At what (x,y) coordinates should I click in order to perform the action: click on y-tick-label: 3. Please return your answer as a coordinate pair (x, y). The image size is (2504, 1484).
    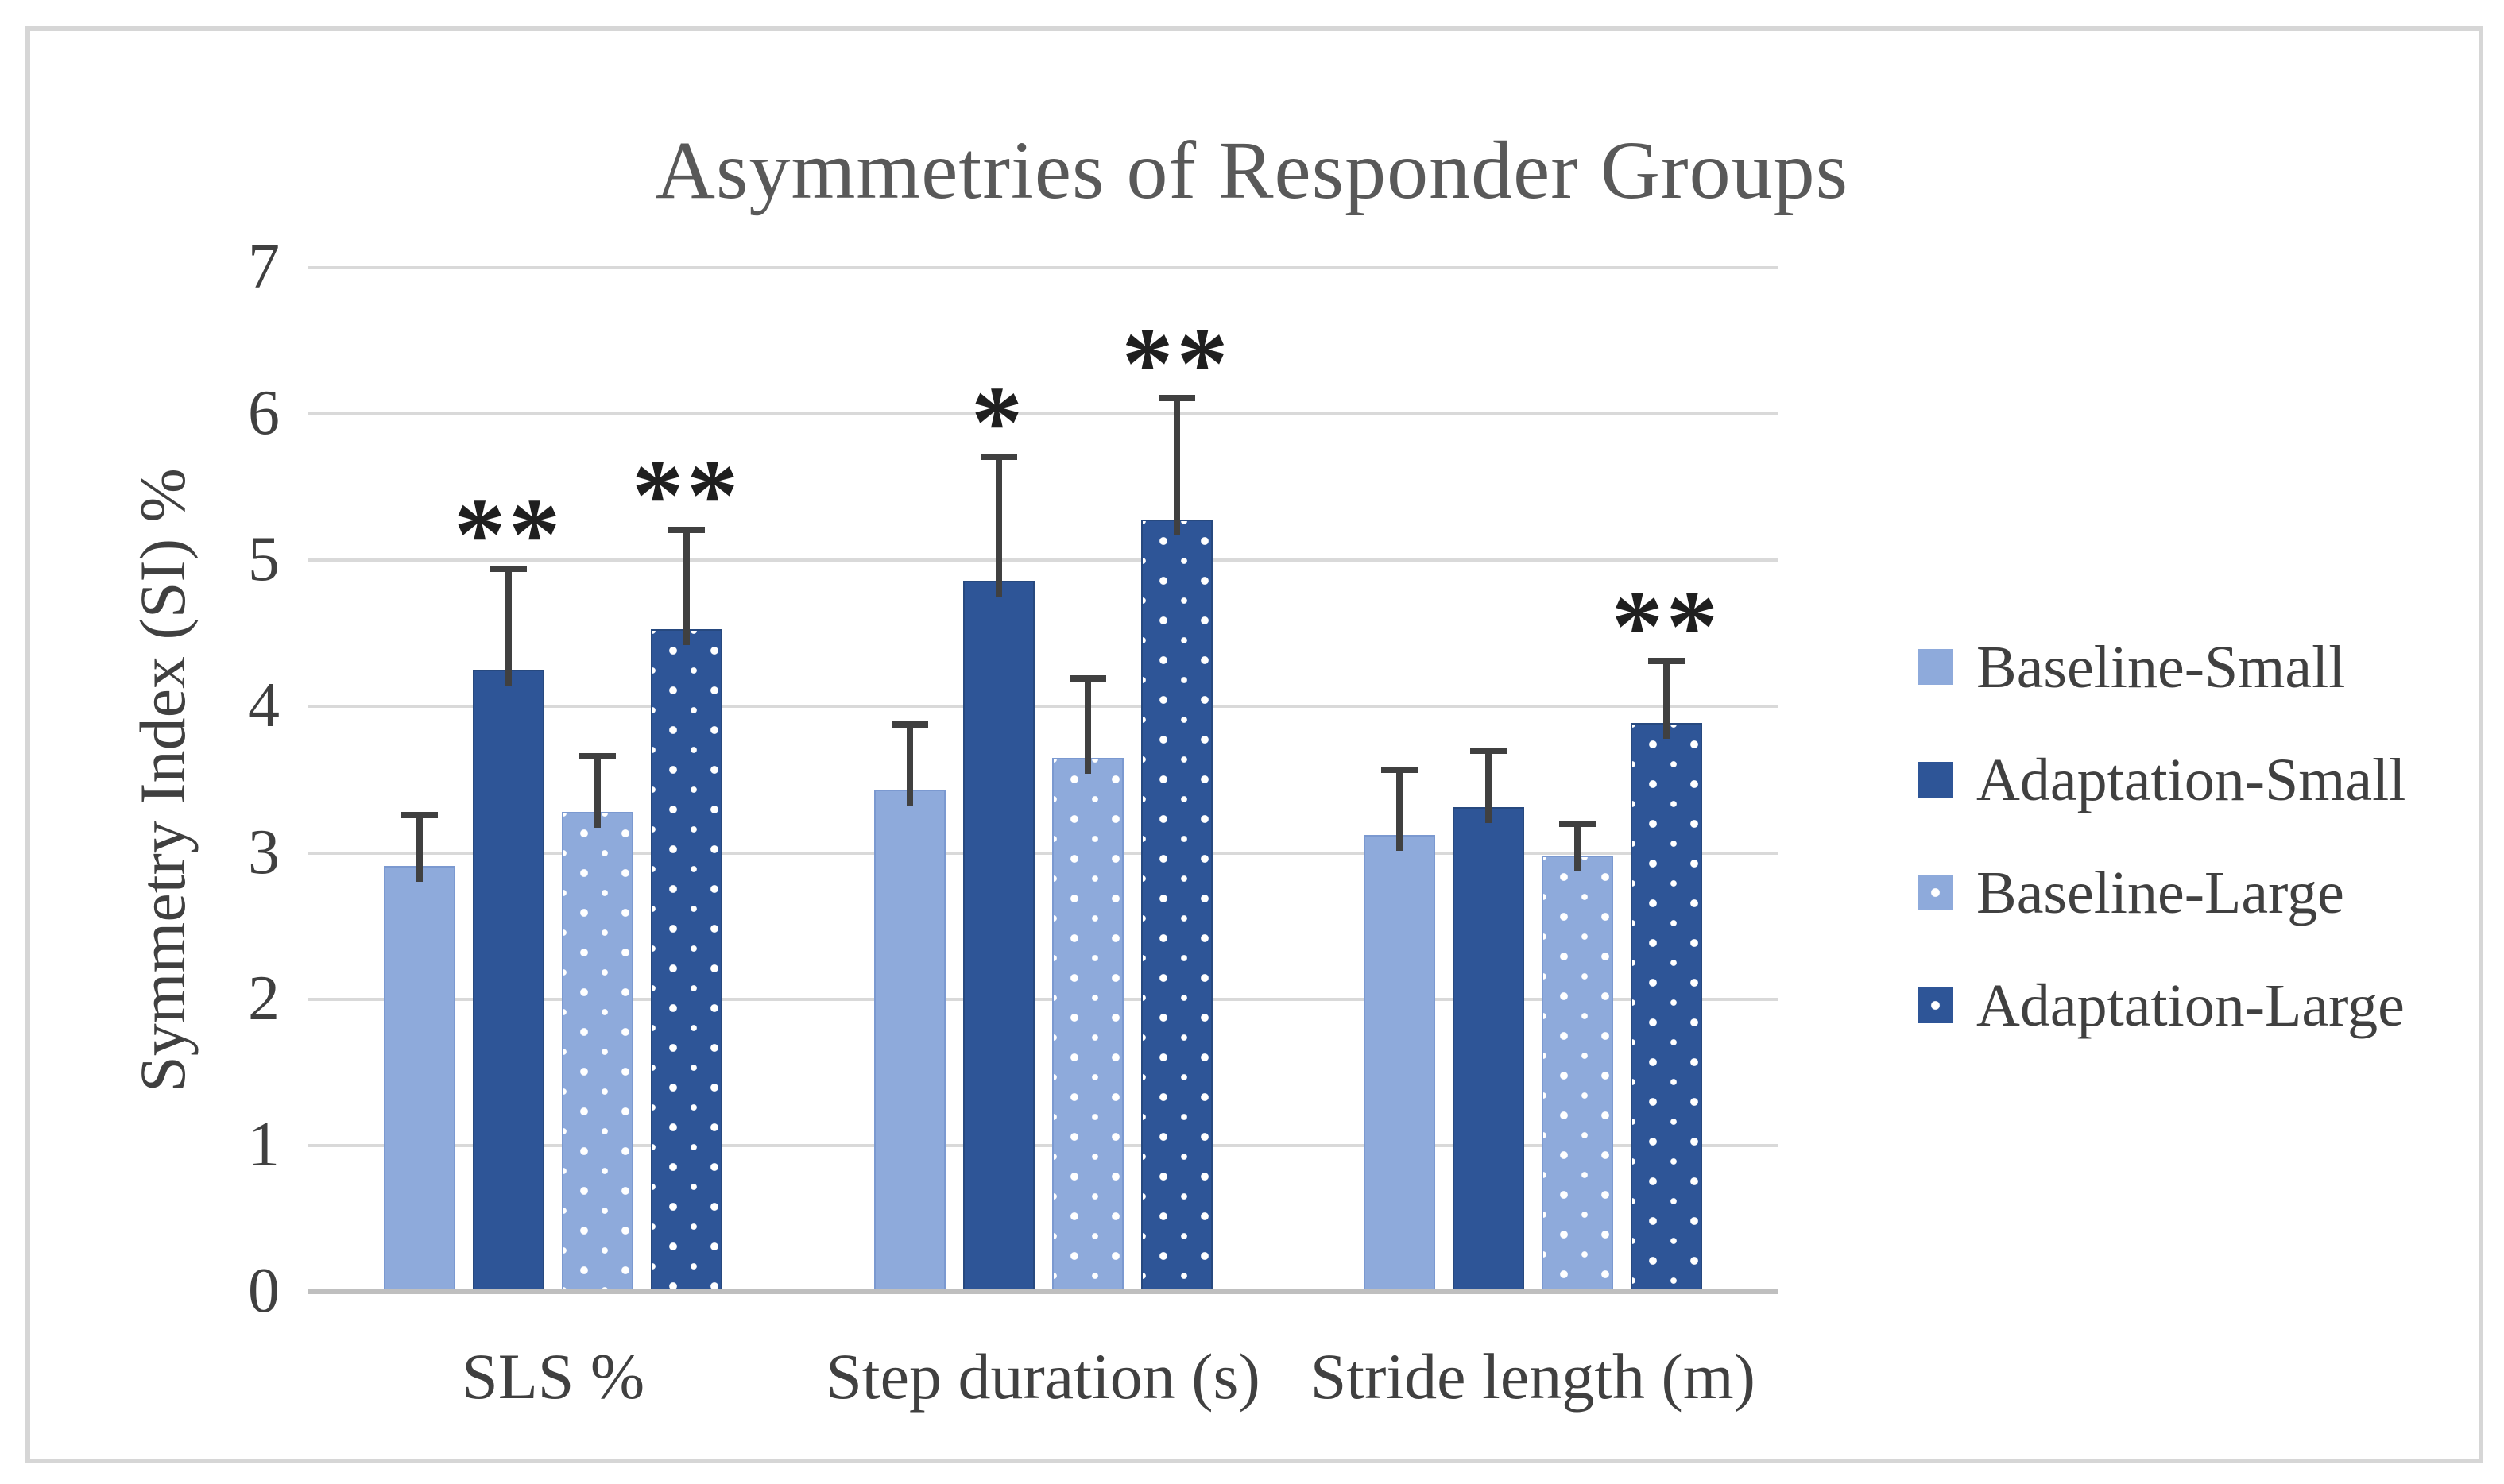
    Looking at the image, I should click on (264, 852).